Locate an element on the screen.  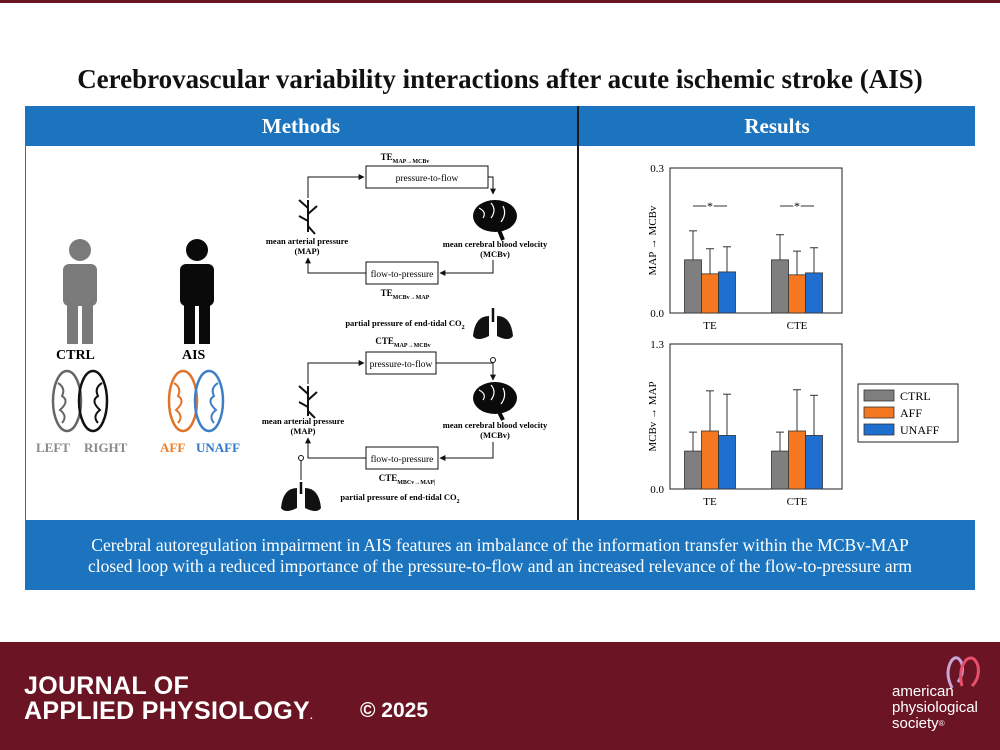
lungs-icon is located at coordinates (493, 323).